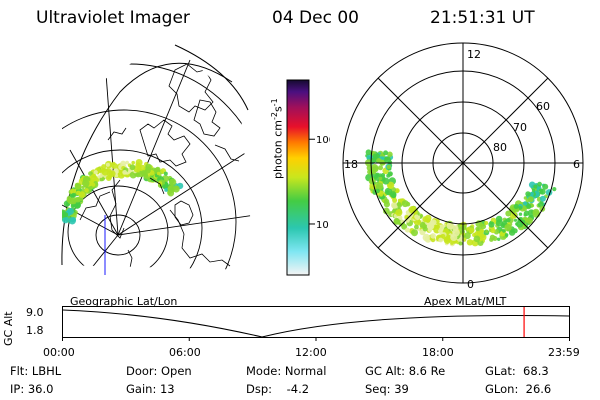  What do you see at coordinates (438, 352) in the screenshot?
I see `xtick-1800: 18:00` at bounding box center [438, 352].